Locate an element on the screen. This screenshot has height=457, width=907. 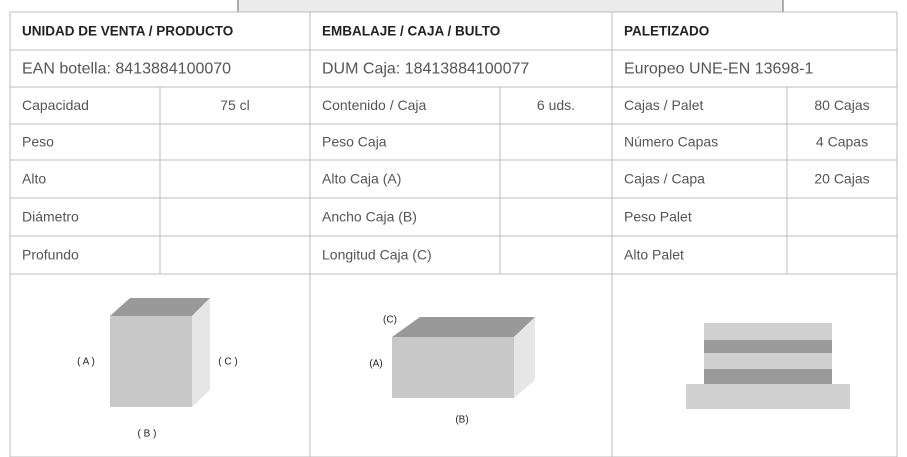
row-label: Capacidad is located at coordinates (55, 105).